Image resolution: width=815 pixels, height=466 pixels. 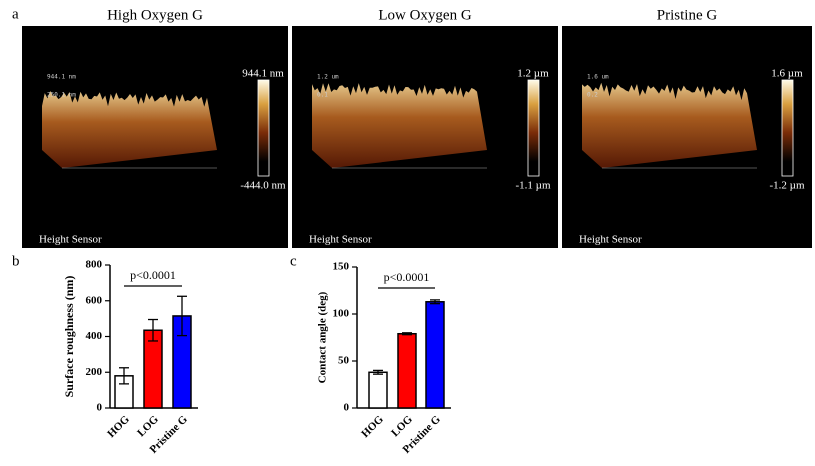 I want to click on z-label: 0.2, so click(x=592, y=95).